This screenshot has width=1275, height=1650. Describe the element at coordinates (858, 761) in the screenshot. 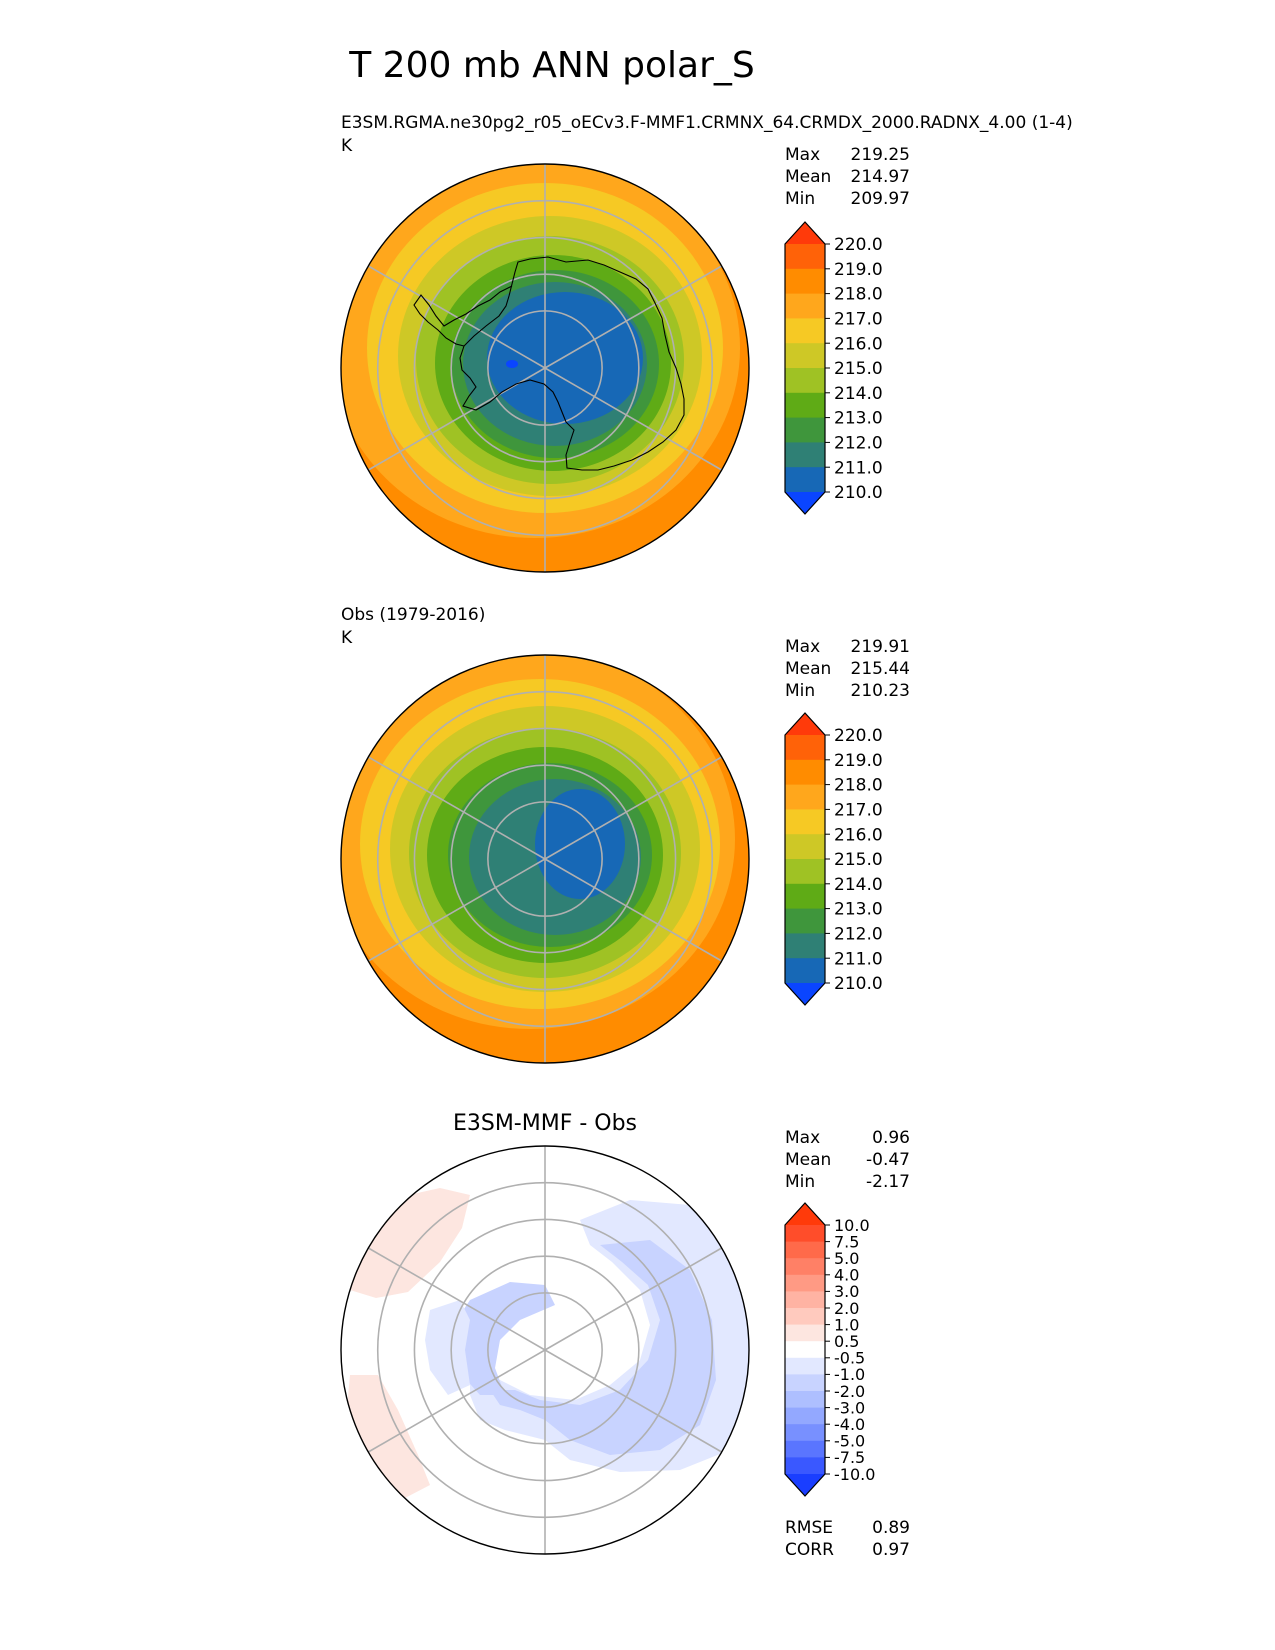

I see `obs-colorbar-tick-label: 219.0` at that location.